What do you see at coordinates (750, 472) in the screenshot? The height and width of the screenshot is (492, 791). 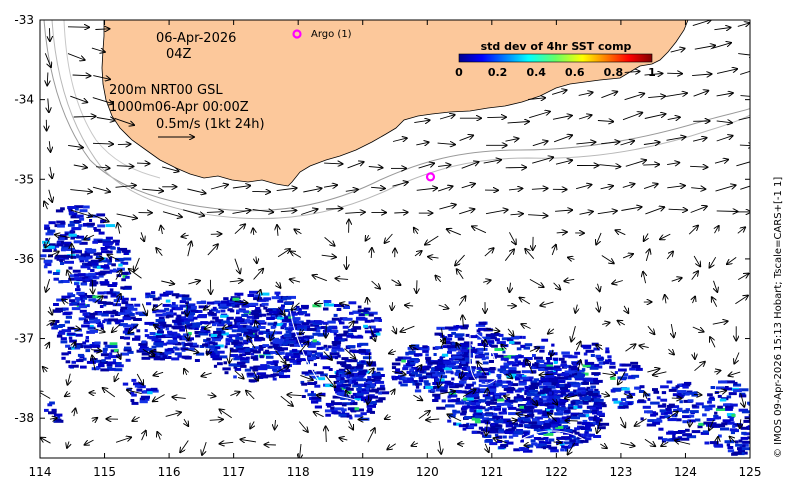 I see `x-tick-label: 125` at bounding box center [750, 472].